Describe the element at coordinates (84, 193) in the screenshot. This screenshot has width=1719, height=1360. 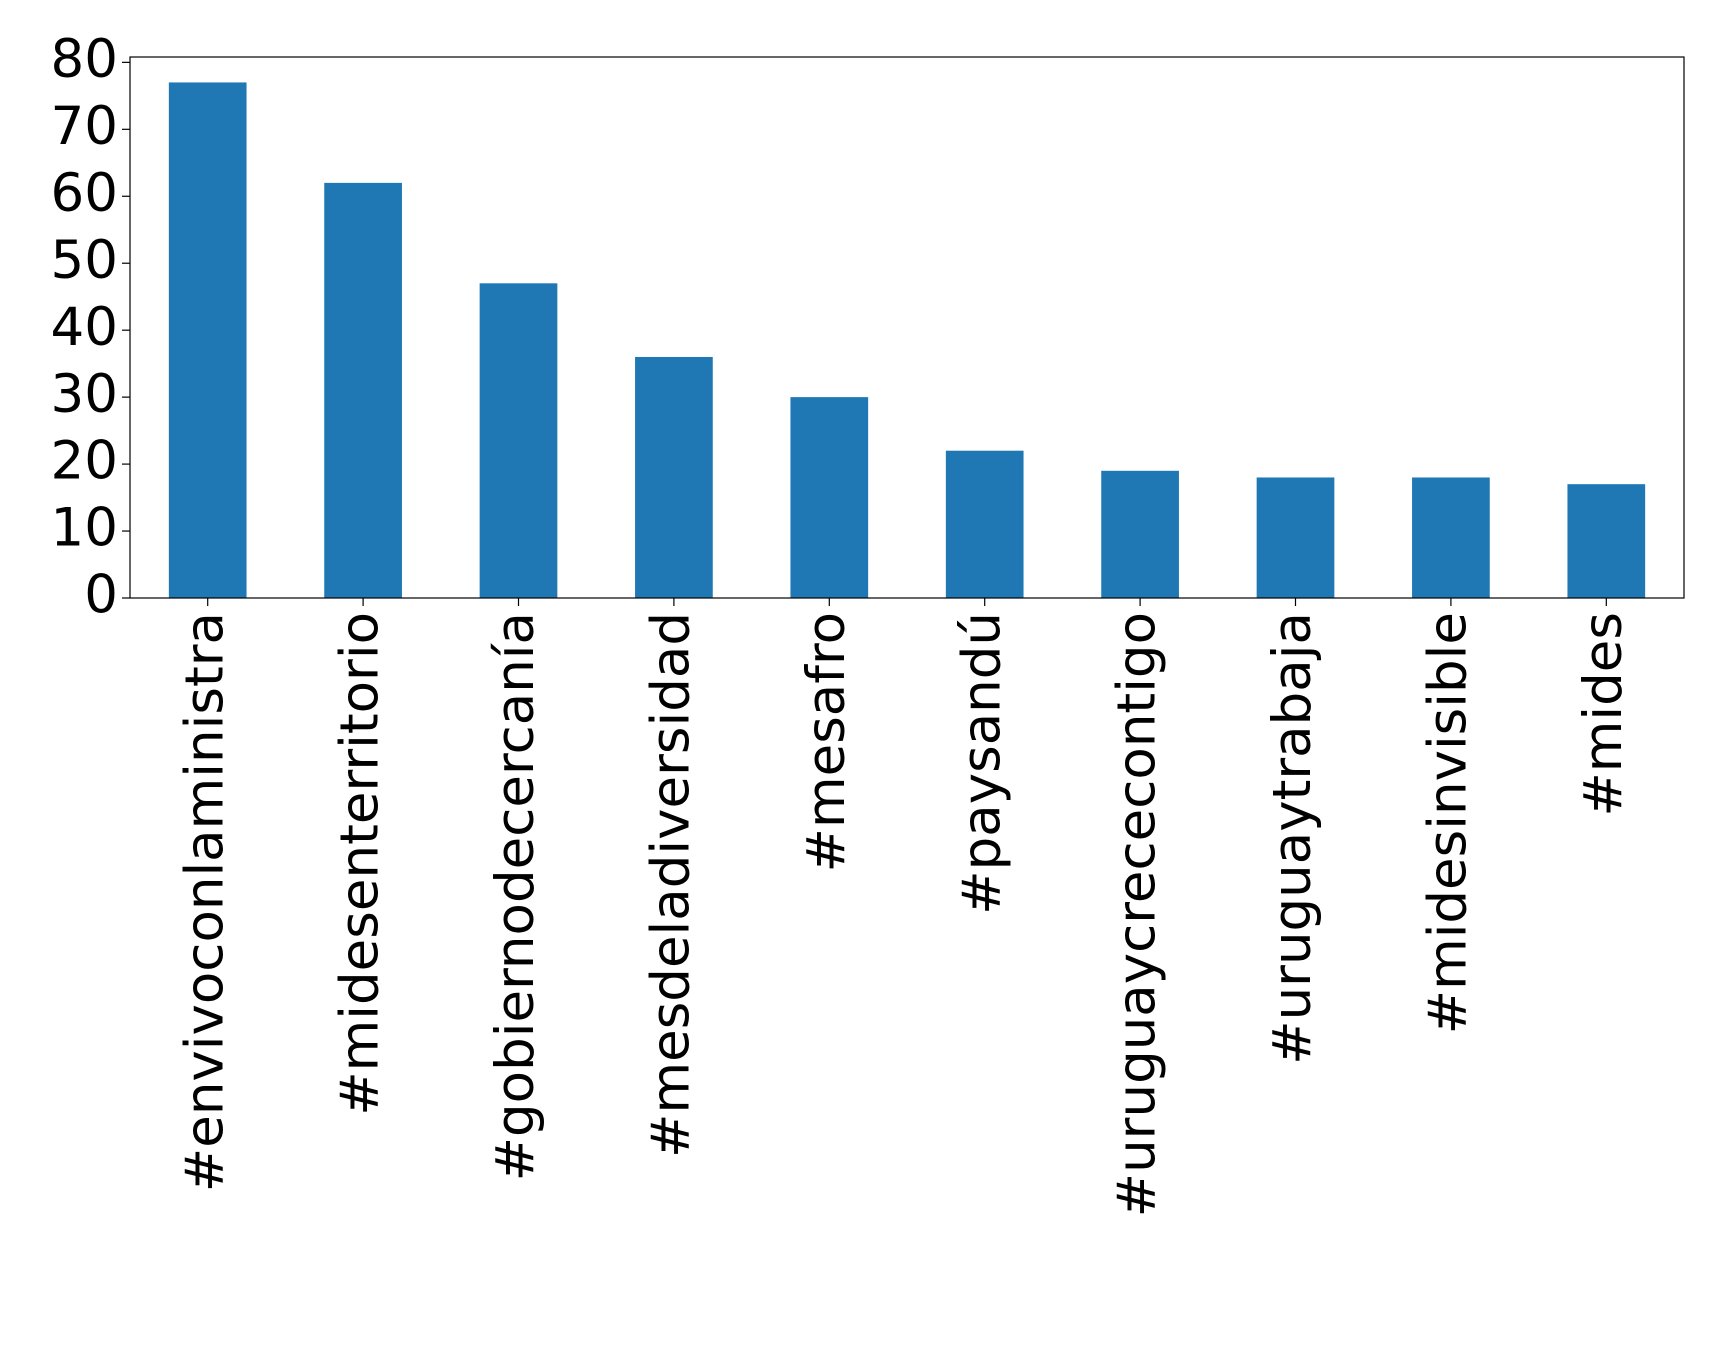
I see `y-tick-label: 60` at that location.